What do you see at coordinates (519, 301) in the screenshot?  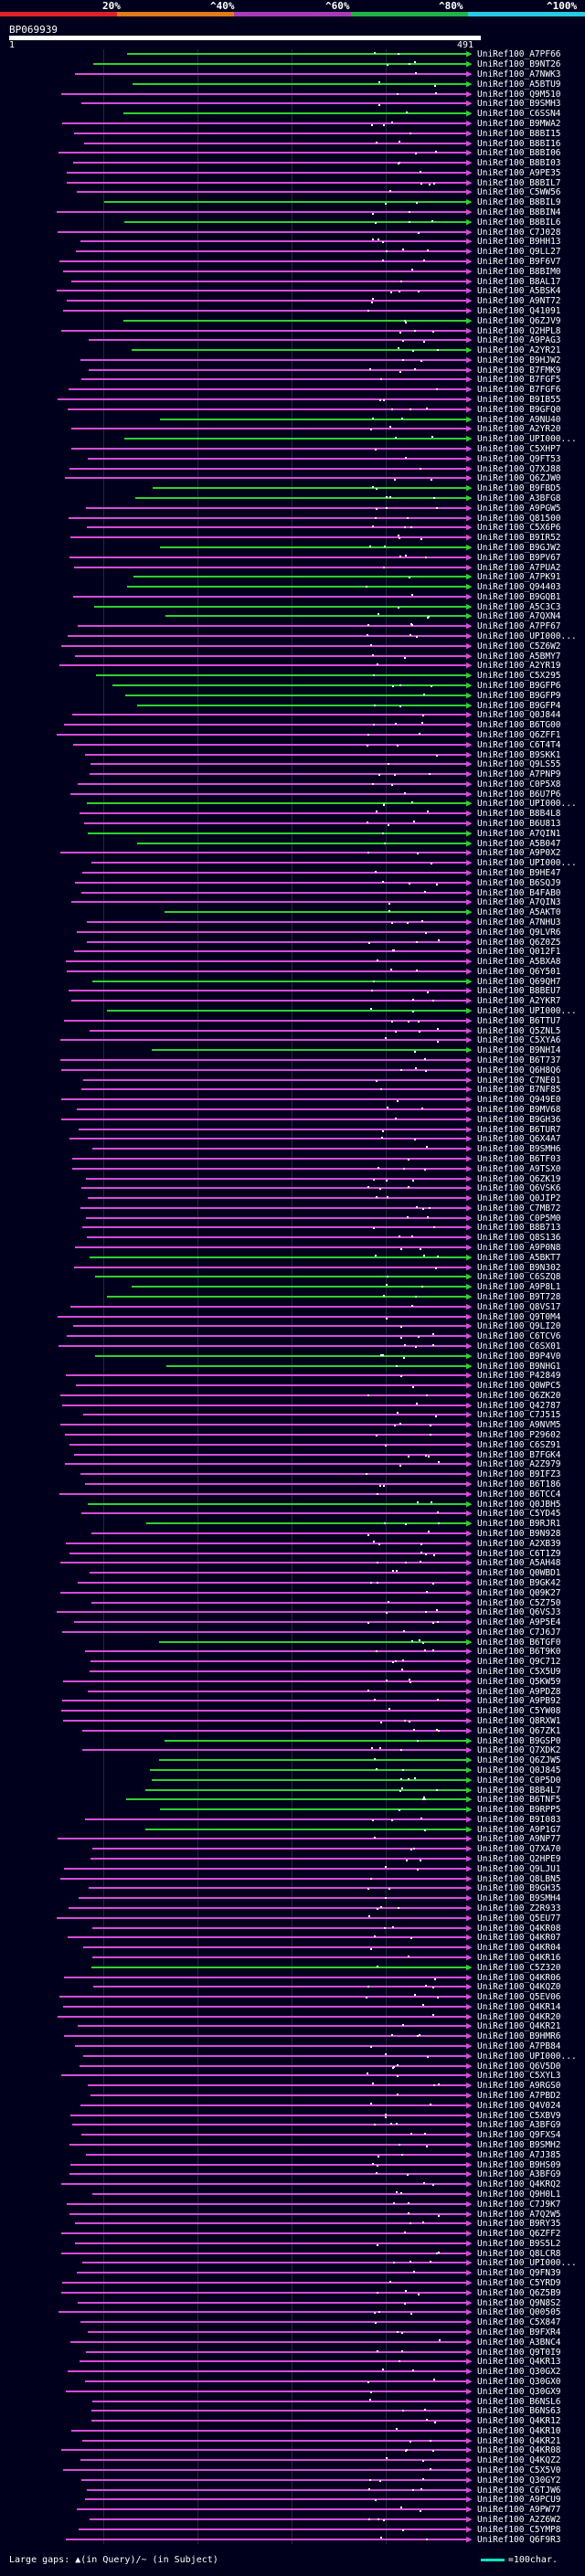 I see `hit-id-link: UniRef100_A9NT72` at bounding box center [519, 301].